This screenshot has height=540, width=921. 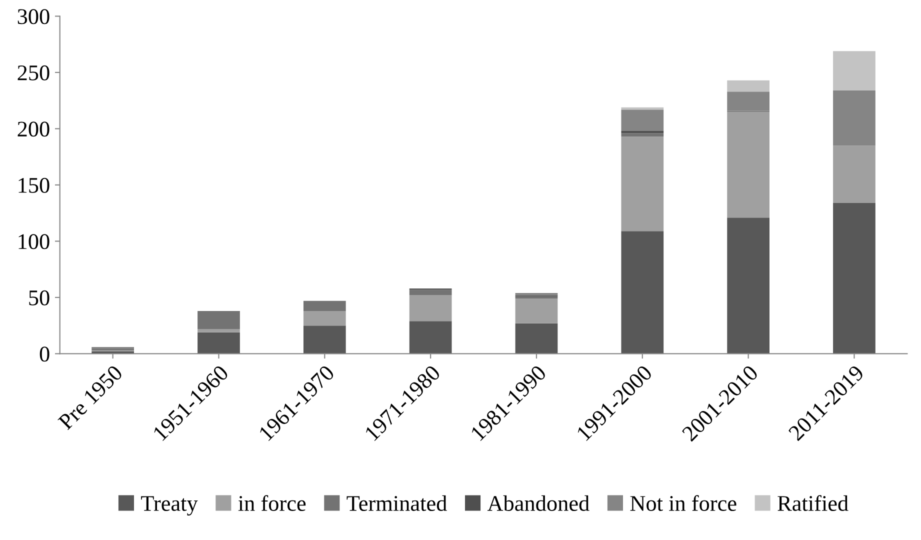 I want to click on y-tick-label: 150, so click(x=34, y=185).